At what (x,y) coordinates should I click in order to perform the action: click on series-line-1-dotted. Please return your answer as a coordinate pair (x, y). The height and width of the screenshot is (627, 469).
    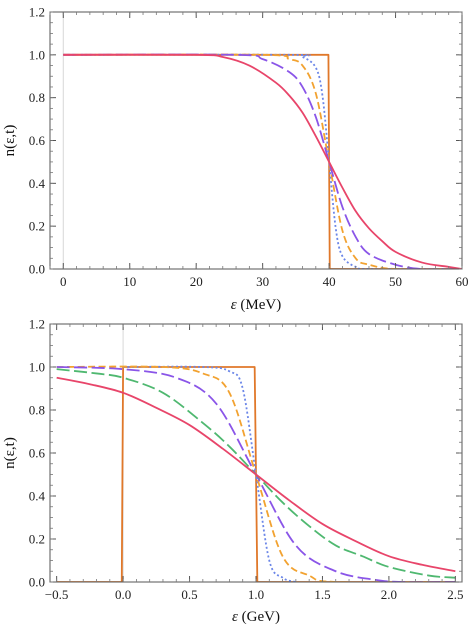
    Looking at the image, I should click on (210, 473).